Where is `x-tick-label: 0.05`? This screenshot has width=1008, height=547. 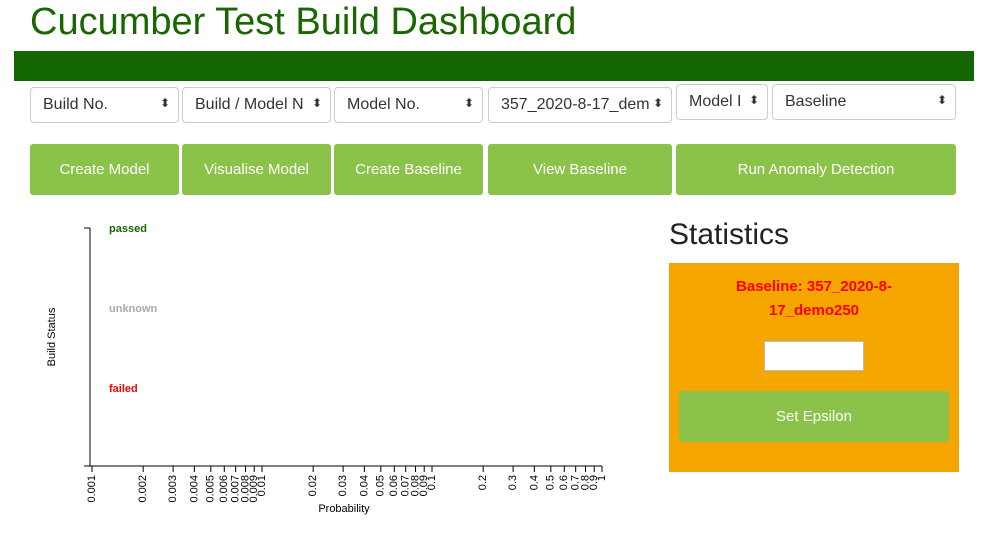
x-tick-label: 0.05 is located at coordinates (381, 485).